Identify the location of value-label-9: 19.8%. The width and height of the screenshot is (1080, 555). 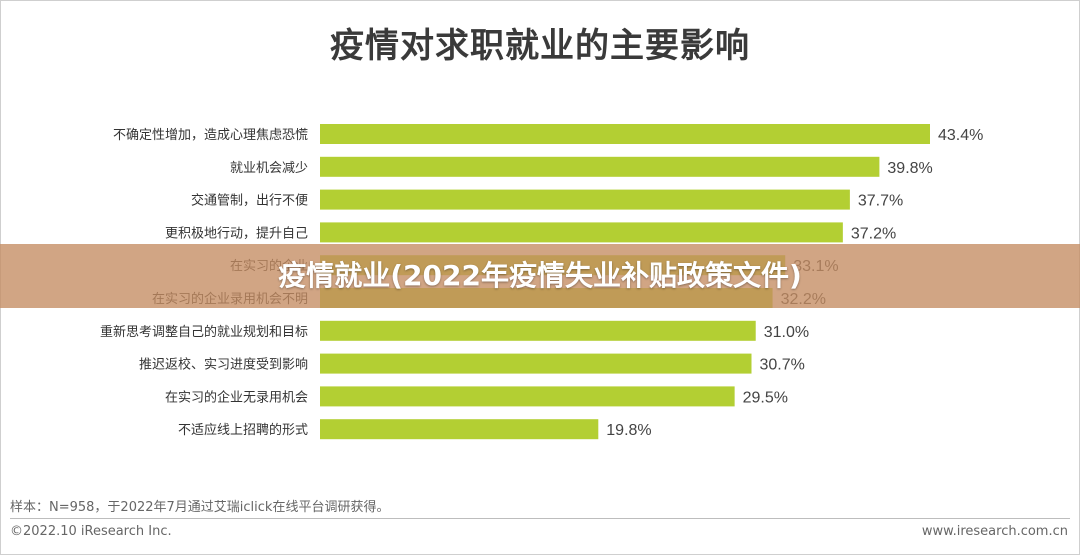
(628, 430).